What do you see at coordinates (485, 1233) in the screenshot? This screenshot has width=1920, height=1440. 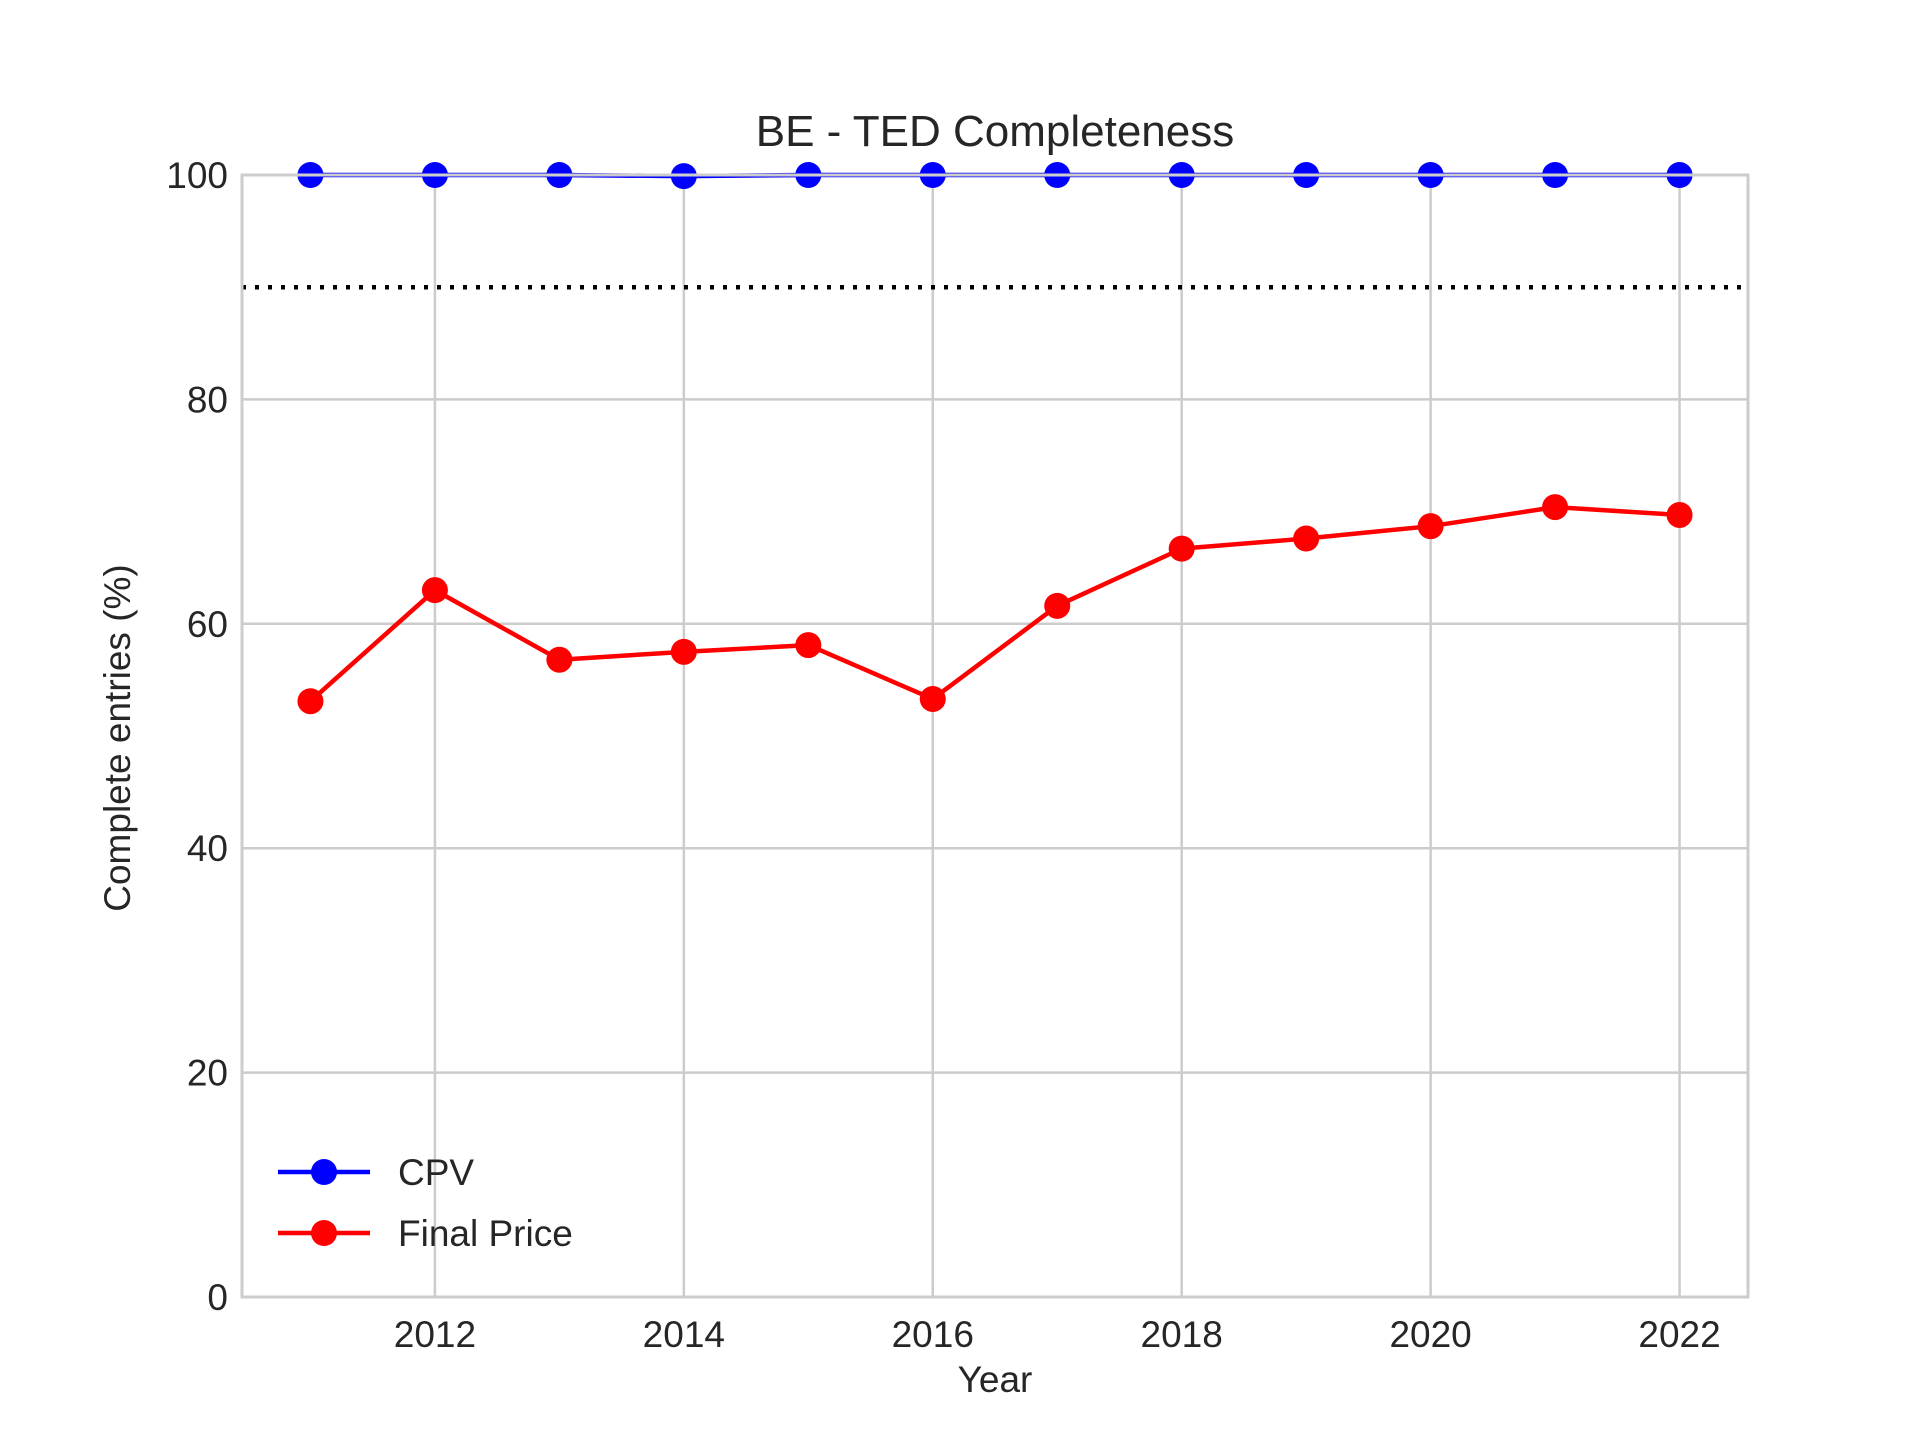 I see `legend-label-final-price: Final Price` at bounding box center [485, 1233].